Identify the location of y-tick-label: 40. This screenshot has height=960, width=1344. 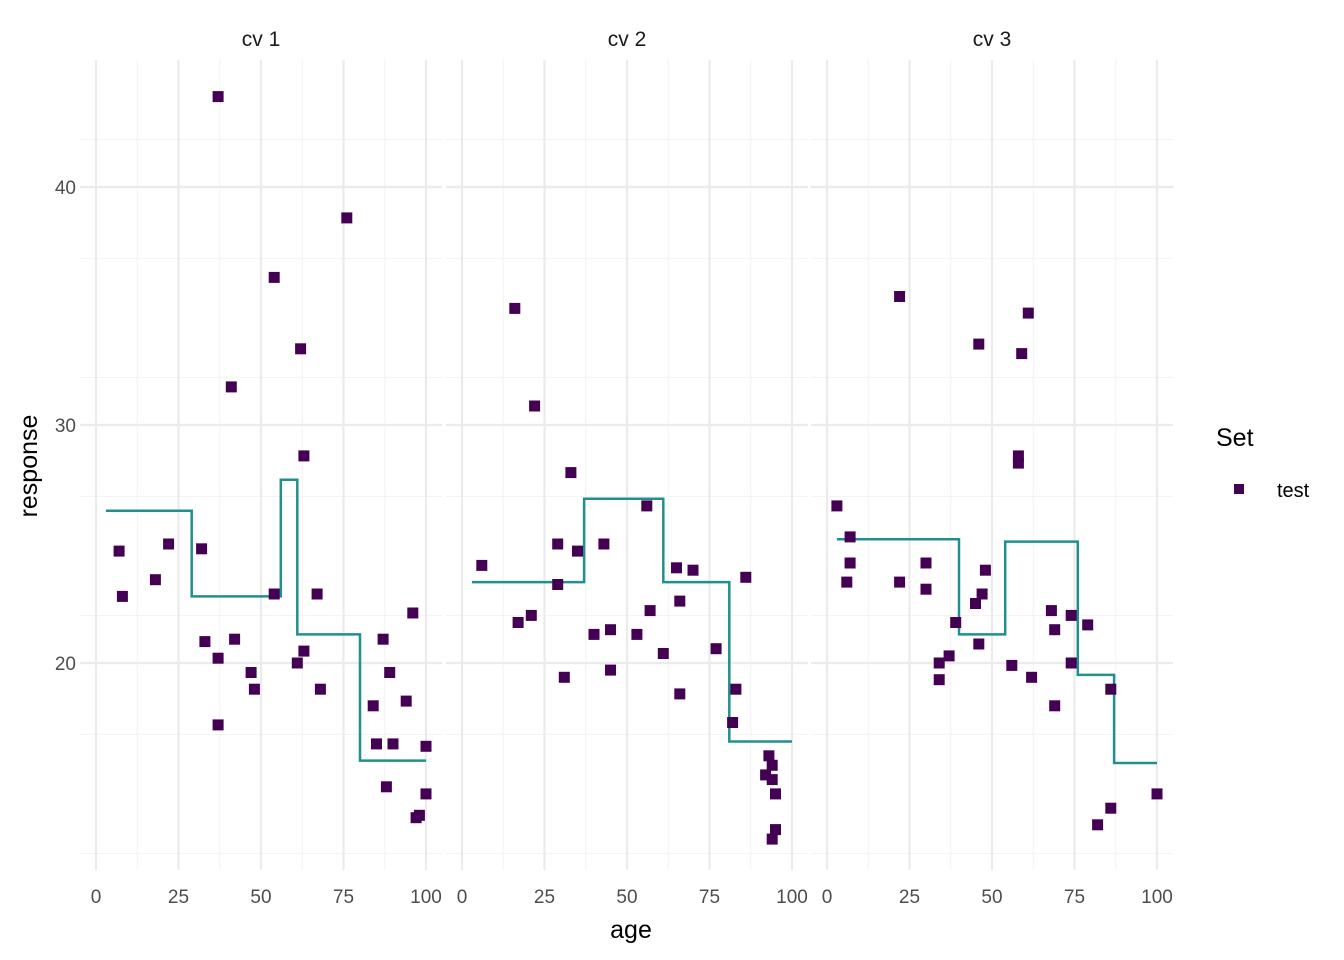
(65, 188).